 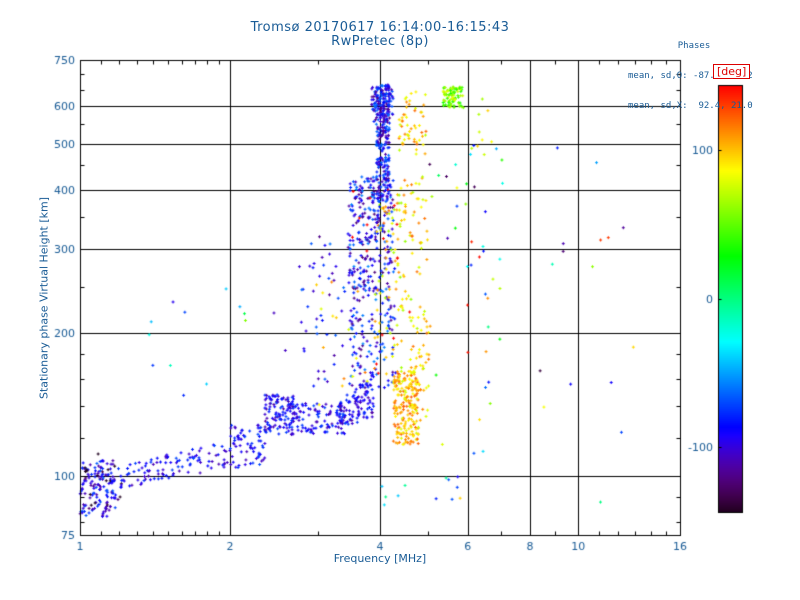 I want to click on plot-subtitle: RwPretec (8p), so click(x=380, y=41).